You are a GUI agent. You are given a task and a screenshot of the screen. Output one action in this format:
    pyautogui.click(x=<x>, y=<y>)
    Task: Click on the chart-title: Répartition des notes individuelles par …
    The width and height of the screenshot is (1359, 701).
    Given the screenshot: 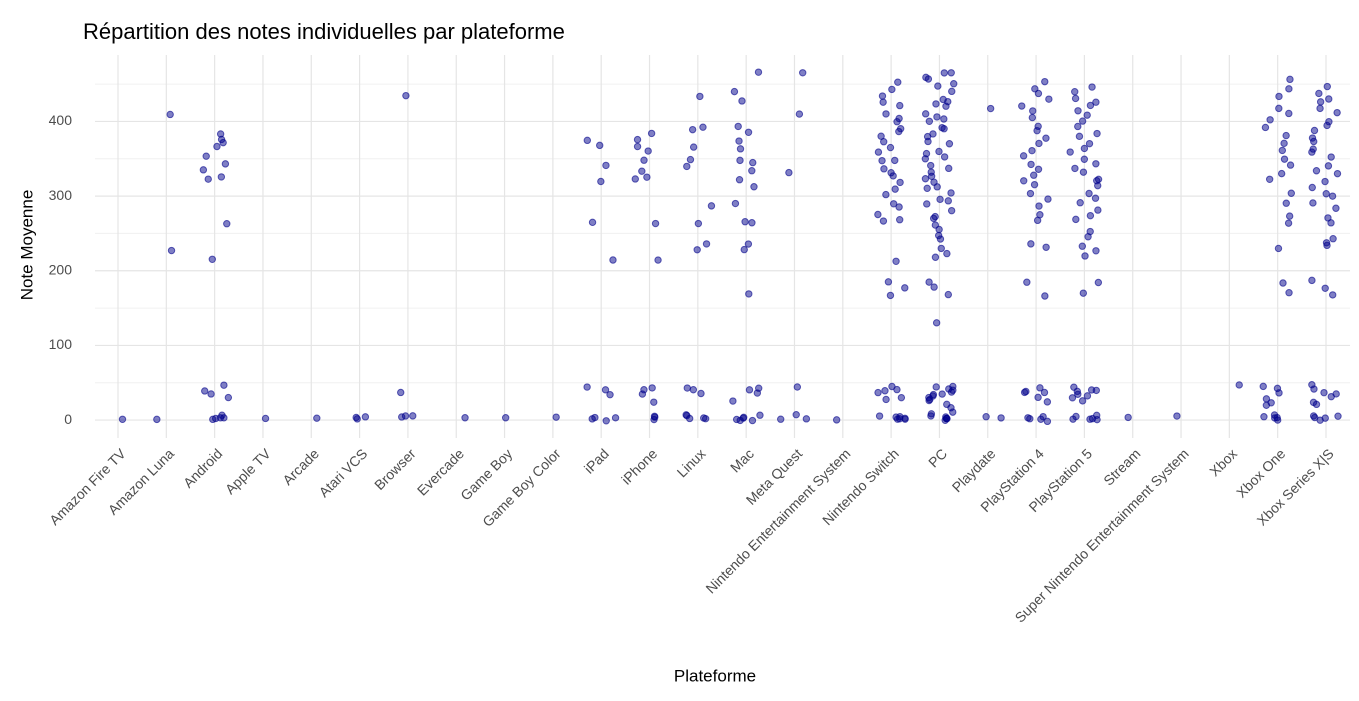 What is the action you would take?
    pyautogui.click(x=324, y=31)
    